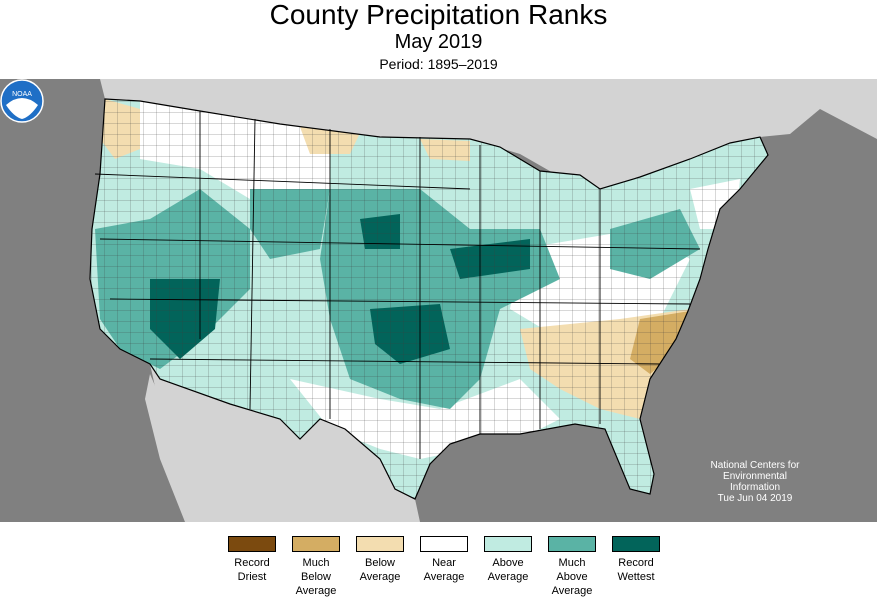 The width and height of the screenshot is (877, 598). I want to click on credit-line: National Centers for, so click(755, 465).